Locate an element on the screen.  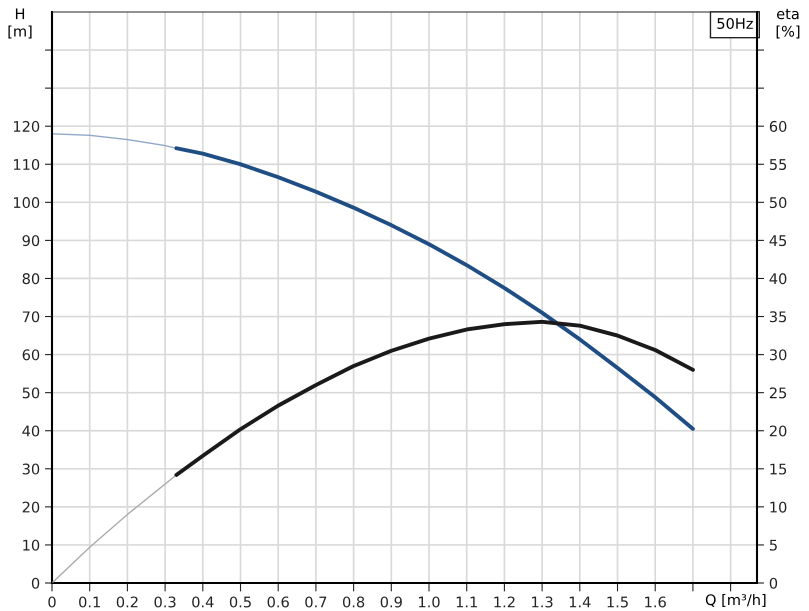
y-tick-label: 60 is located at coordinates (31, 354).